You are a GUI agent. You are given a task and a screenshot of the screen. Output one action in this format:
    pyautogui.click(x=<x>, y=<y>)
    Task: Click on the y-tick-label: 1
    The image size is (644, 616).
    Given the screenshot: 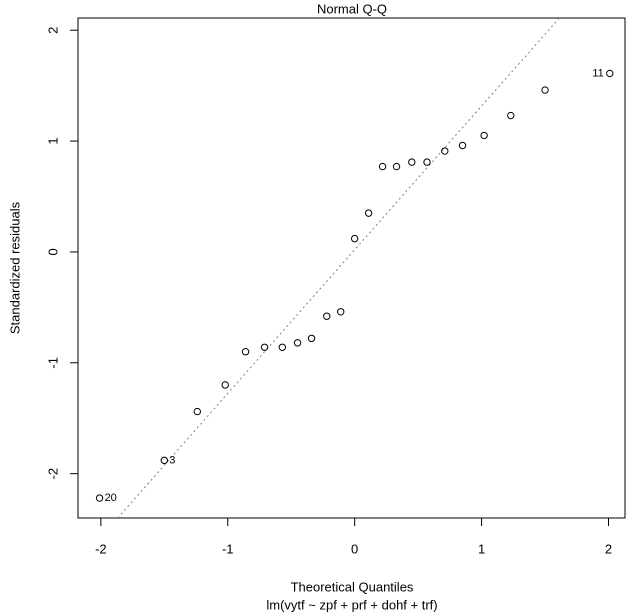 What is the action you would take?
    pyautogui.click(x=52, y=140)
    